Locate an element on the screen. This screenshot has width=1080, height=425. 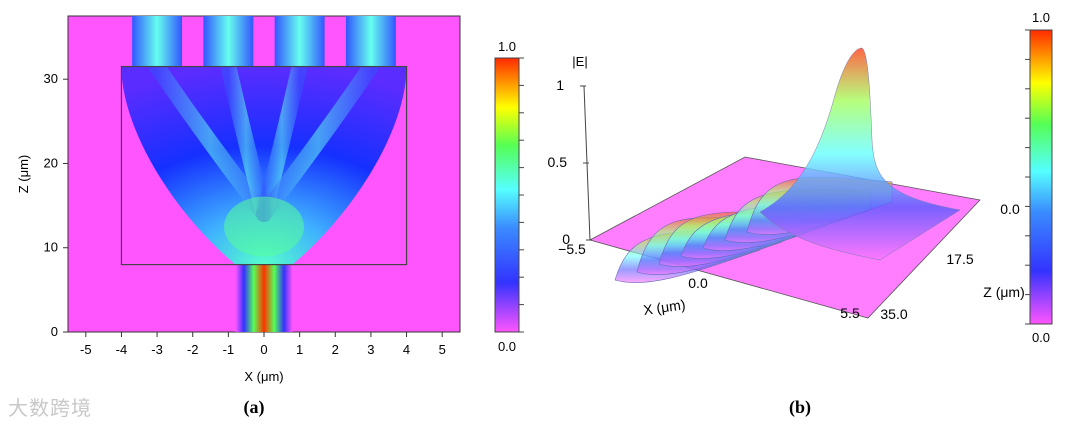
caption-a: (a) is located at coordinates (254, 407).